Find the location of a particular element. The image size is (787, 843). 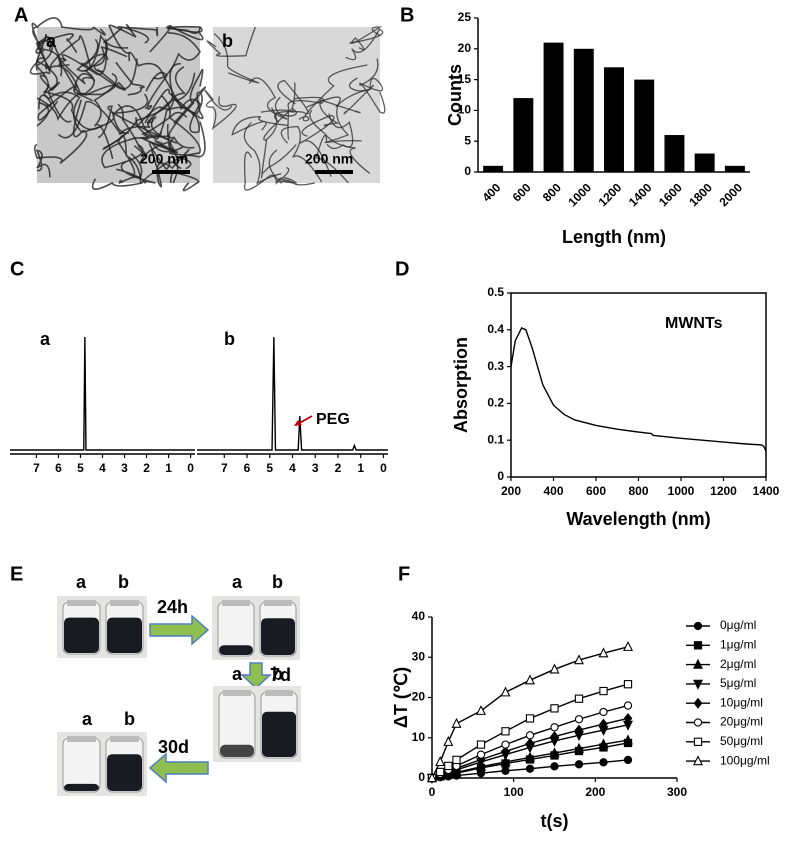

legend-label: 0μg/ml is located at coordinates (738, 625).